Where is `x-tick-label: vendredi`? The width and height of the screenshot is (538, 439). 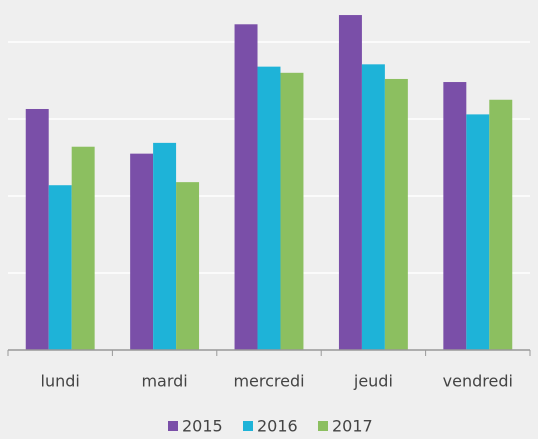 x-tick-label: vendredi is located at coordinates (478, 381).